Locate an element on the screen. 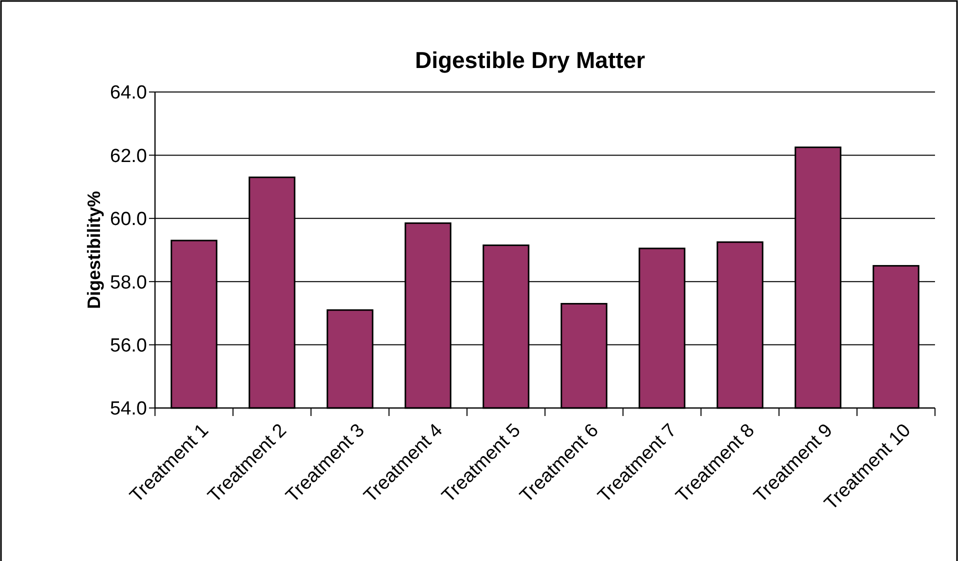  y-tick-label: 58.0 is located at coordinates (128, 283).